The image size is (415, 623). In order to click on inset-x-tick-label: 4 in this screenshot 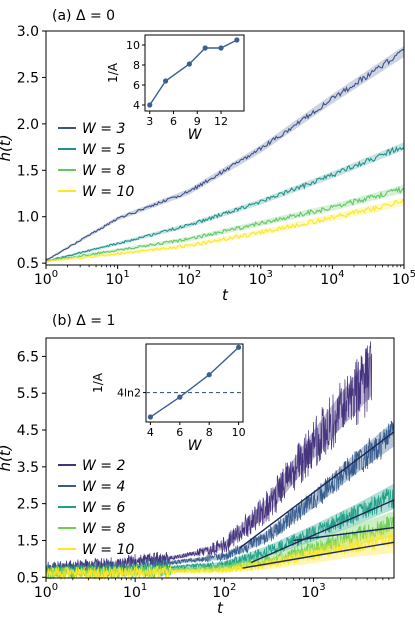, I will do `click(150, 432)`.